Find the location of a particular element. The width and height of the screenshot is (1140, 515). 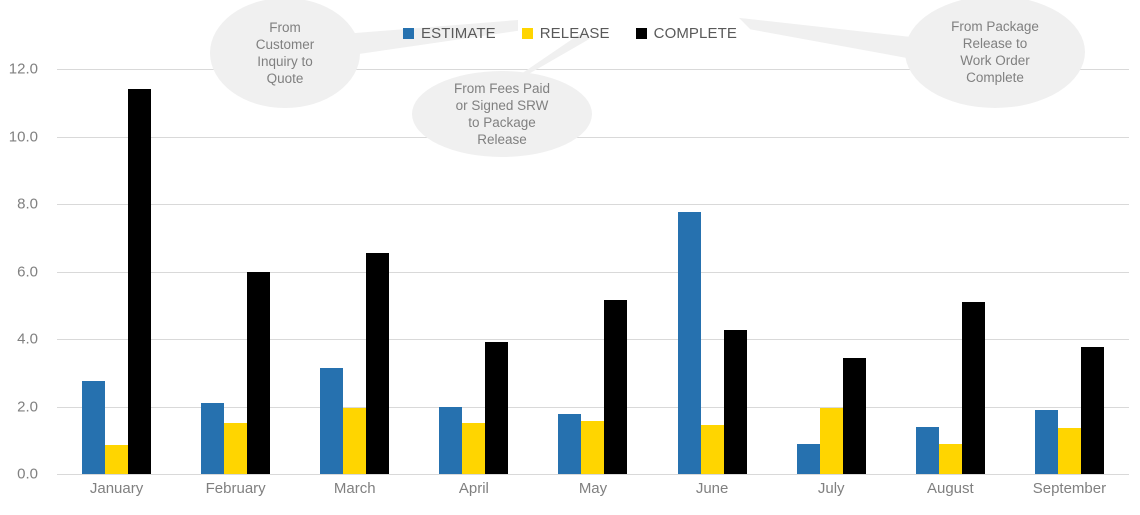

callout-estimate-text: From Customer Inquiry to Quote is located at coordinates (285, 53).